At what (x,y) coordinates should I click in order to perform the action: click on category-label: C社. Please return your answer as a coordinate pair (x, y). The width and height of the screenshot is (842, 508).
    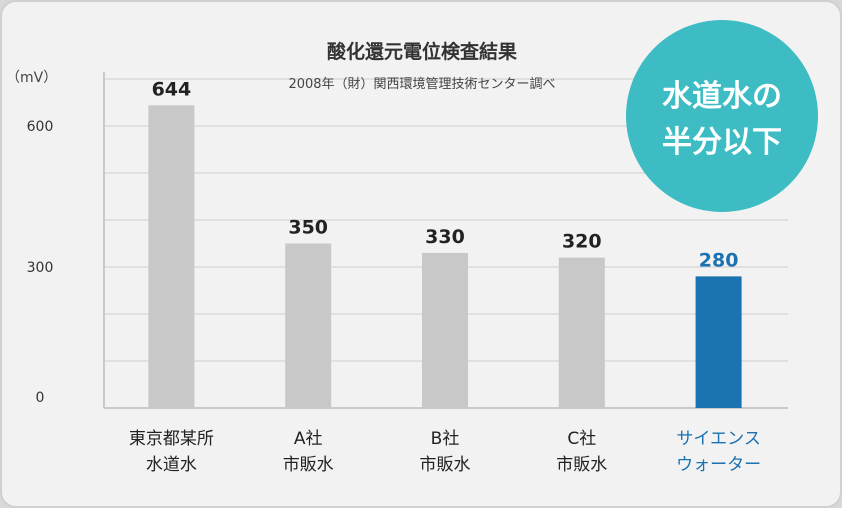
    Looking at the image, I should click on (581, 439).